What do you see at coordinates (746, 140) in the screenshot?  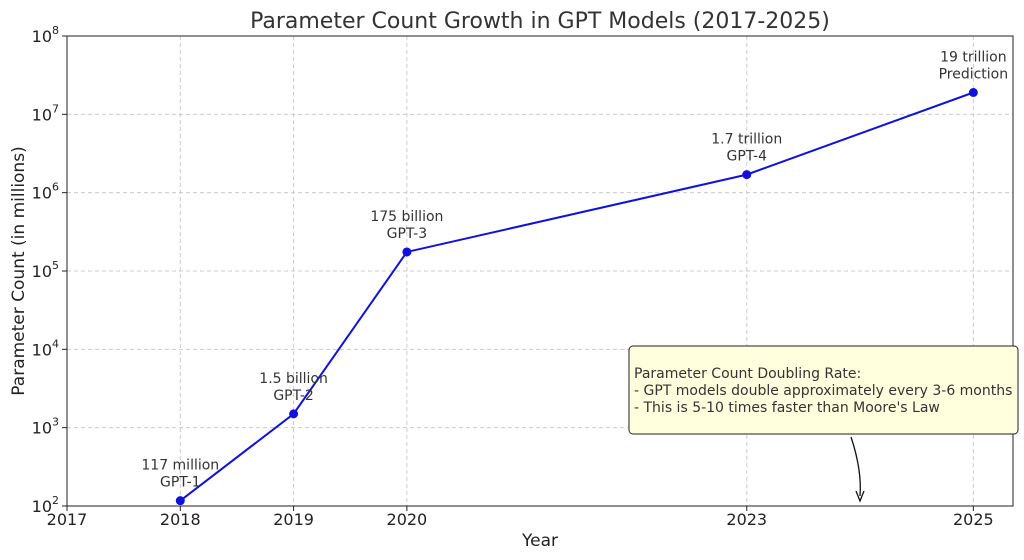 I see `data-label-value: 1.7 trillion` at bounding box center [746, 140].